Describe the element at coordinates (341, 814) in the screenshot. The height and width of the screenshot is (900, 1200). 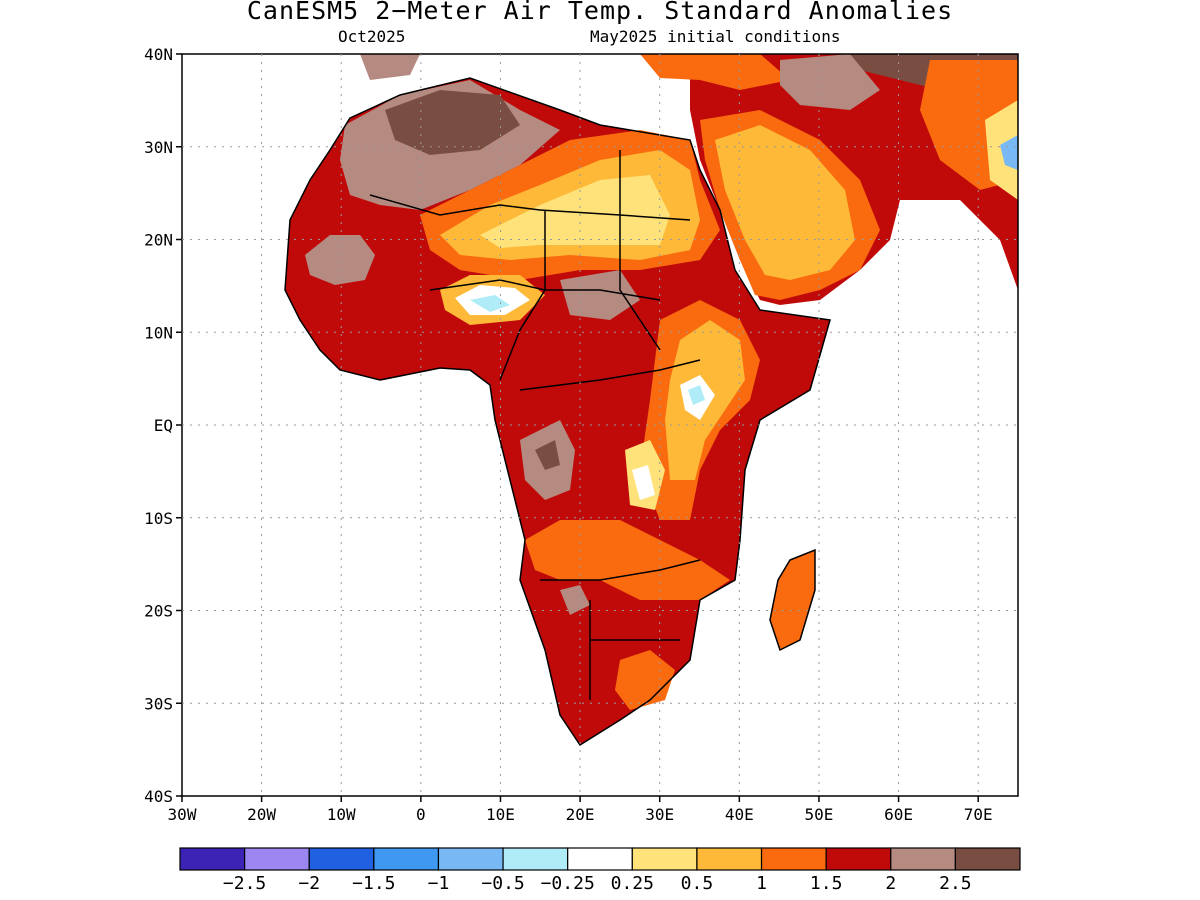
I see `lon-tick-label: 10W` at that location.